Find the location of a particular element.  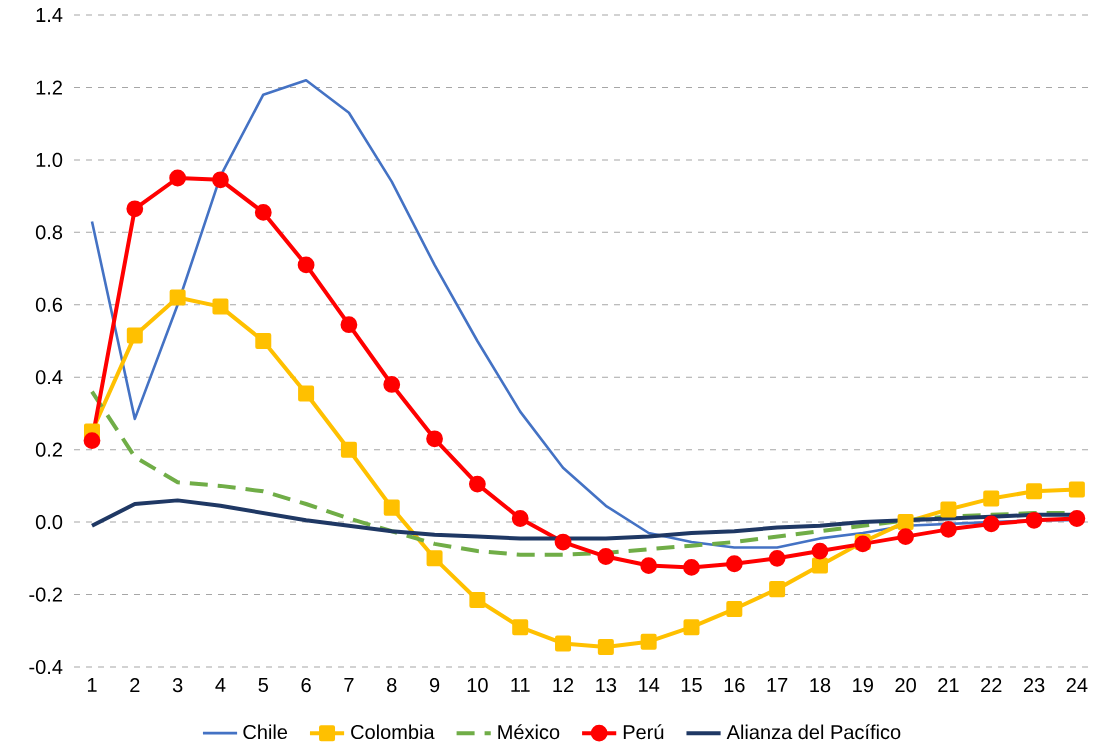

y-tick-label: -0.4 is located at coordinates (46, 667).